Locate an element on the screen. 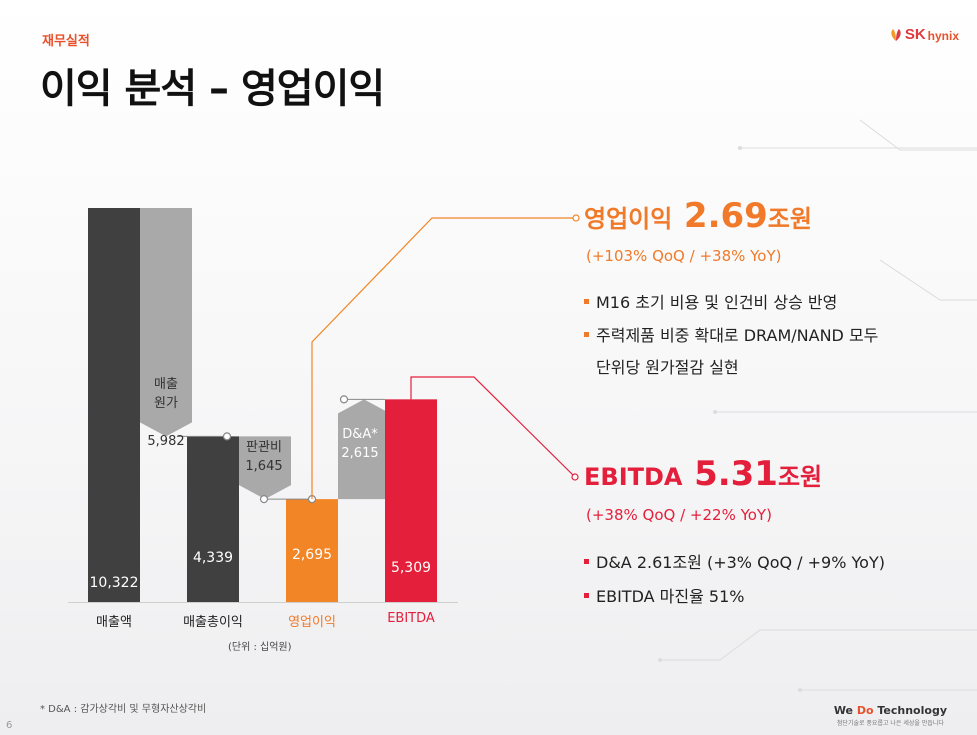 The width and height of the screenshot is (977, 735). tagline-suffix: Technology is located at coordinates (910, 710).